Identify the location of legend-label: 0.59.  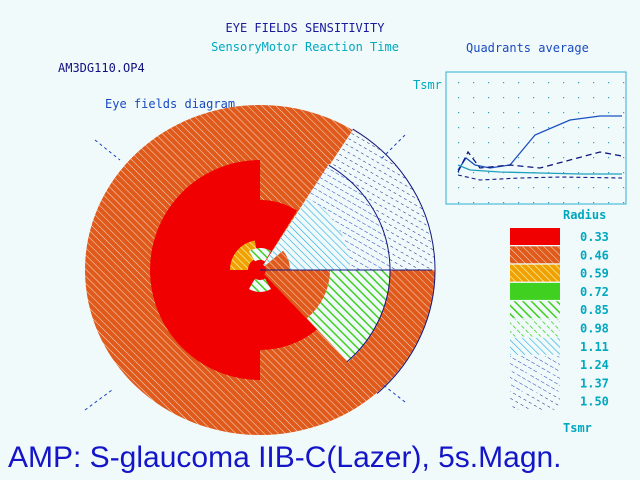
(594, 274).